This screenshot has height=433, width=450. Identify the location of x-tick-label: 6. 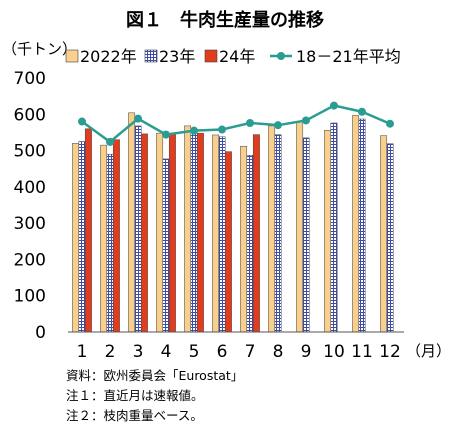
(222, 352).